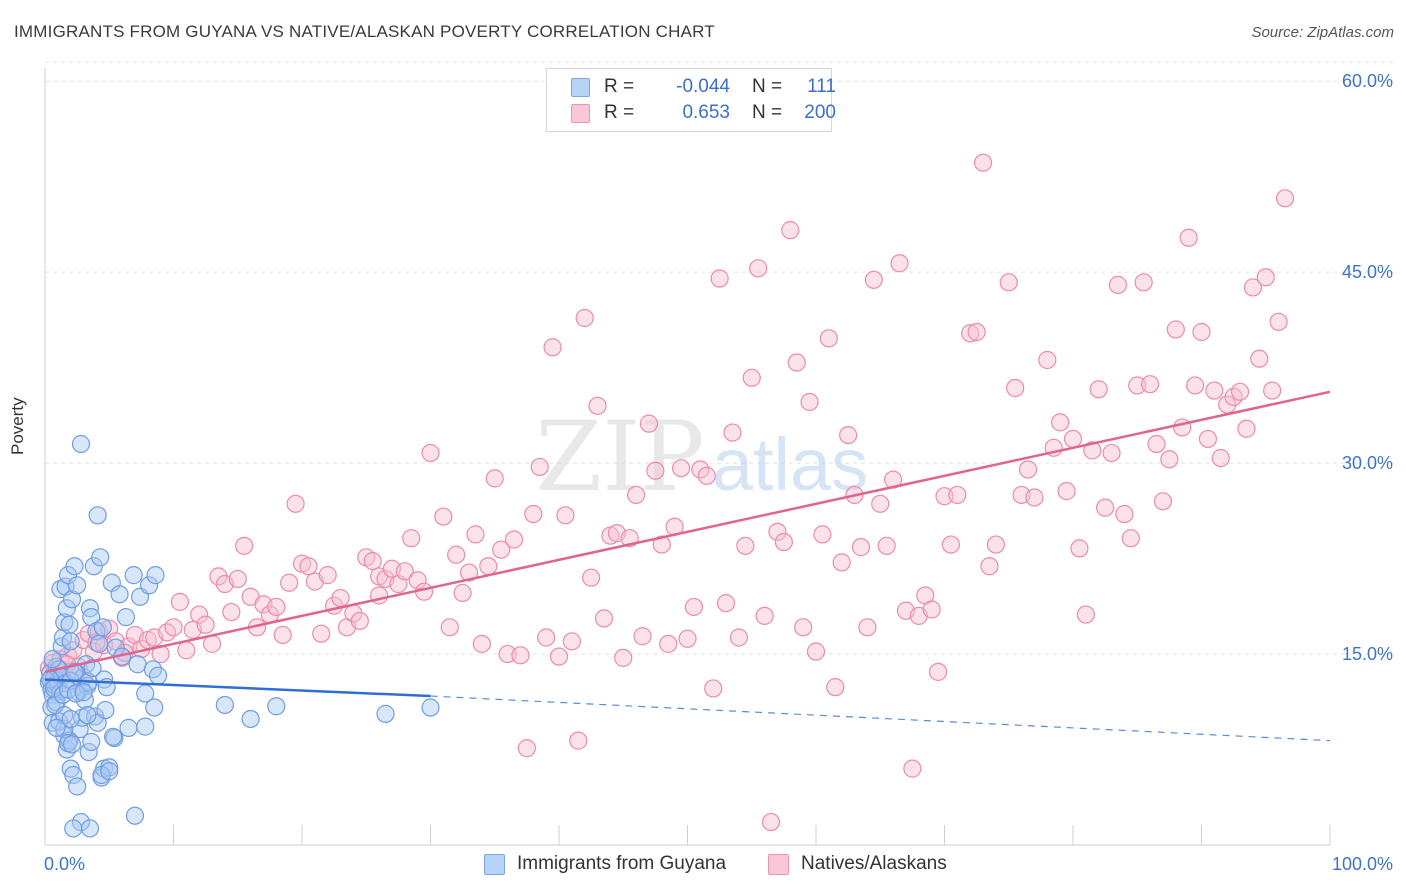  Describe the element at coordinates (778, 864) in the screenshot. I see `bottom-legend-swatch-pink` at that location.